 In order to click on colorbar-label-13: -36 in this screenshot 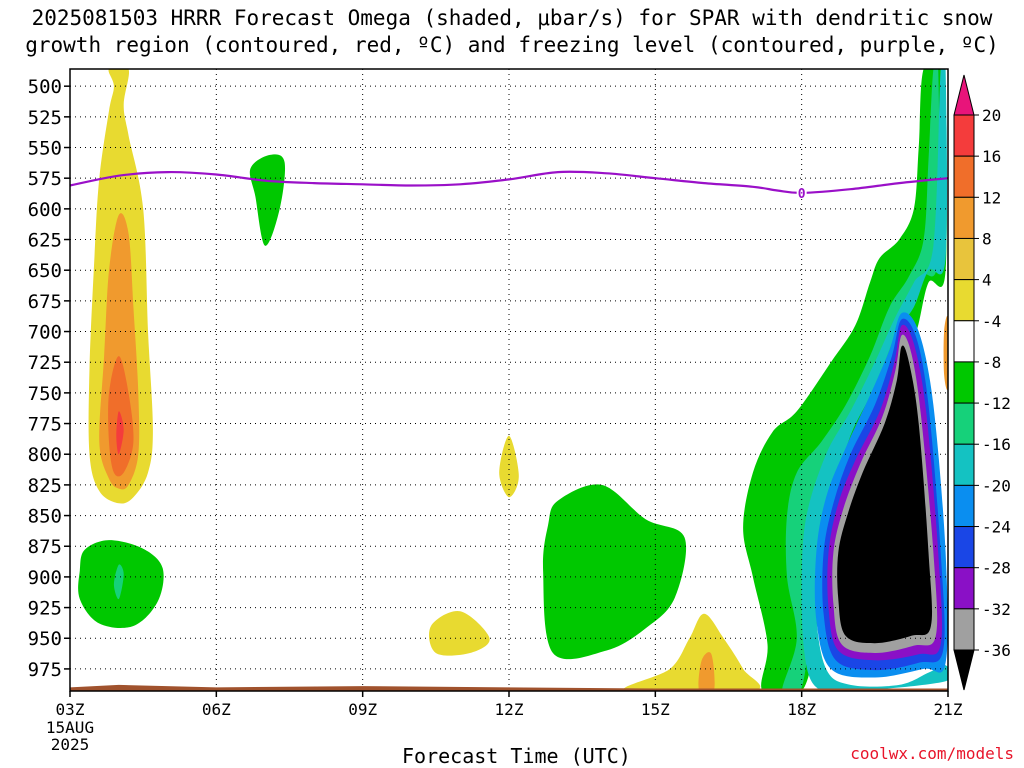, I will do `click(996, 650)`.